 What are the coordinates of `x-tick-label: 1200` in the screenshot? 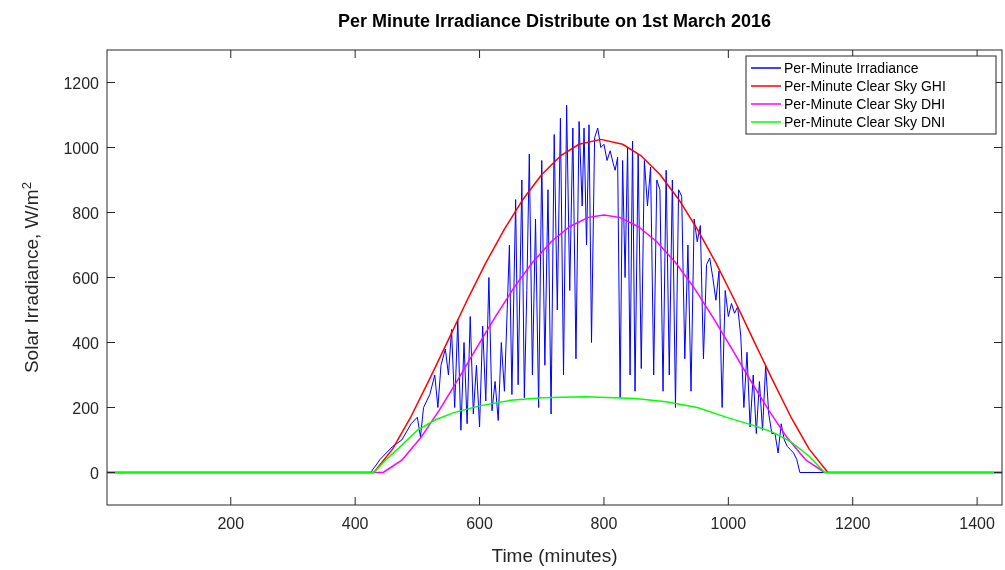 It's located at (852, 523).